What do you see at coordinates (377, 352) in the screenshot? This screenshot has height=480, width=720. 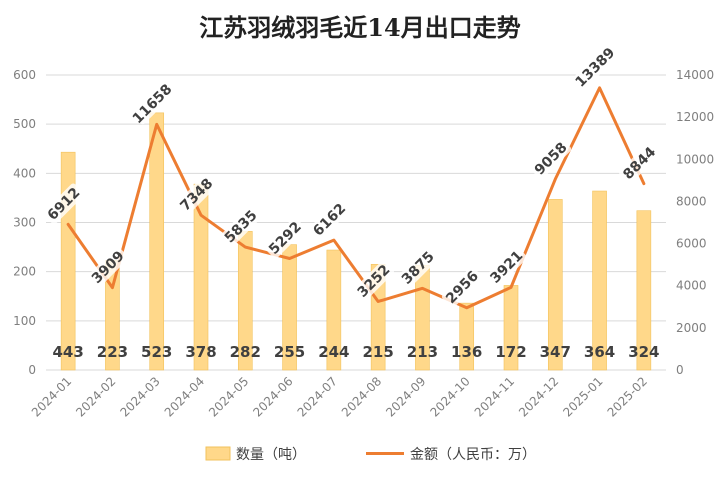 I see `bar-value-label: 215` at bounding box center [377, 352].